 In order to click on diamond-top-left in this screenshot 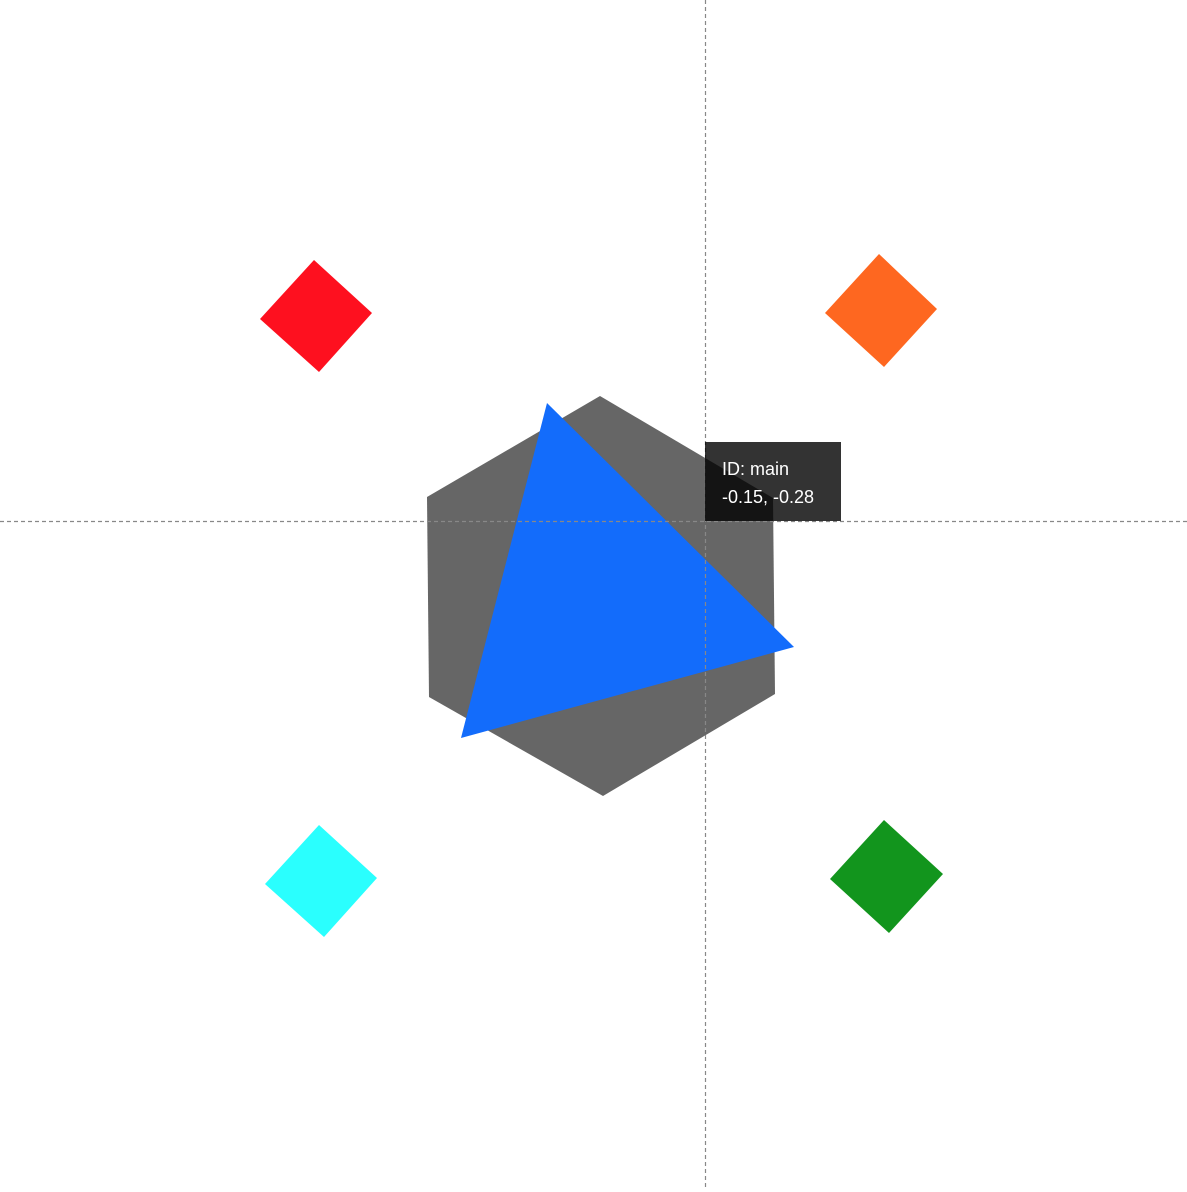, I will do `click(316, 316)`.